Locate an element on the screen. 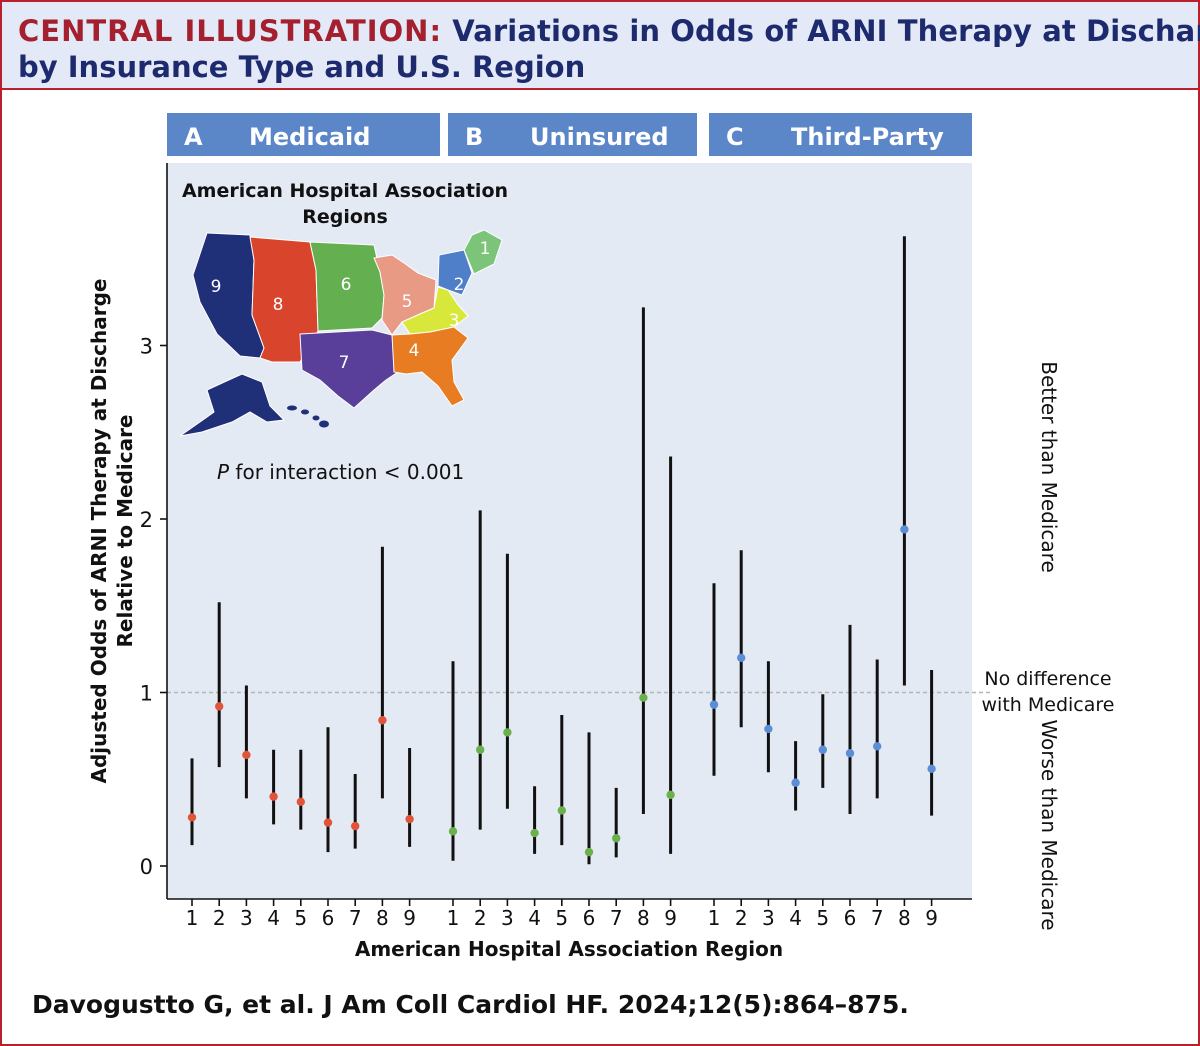 The image size is (1200, 1046). panel-headers: A Medicaid B Uninsured C Third-Party is located at coordinates (569, 134).